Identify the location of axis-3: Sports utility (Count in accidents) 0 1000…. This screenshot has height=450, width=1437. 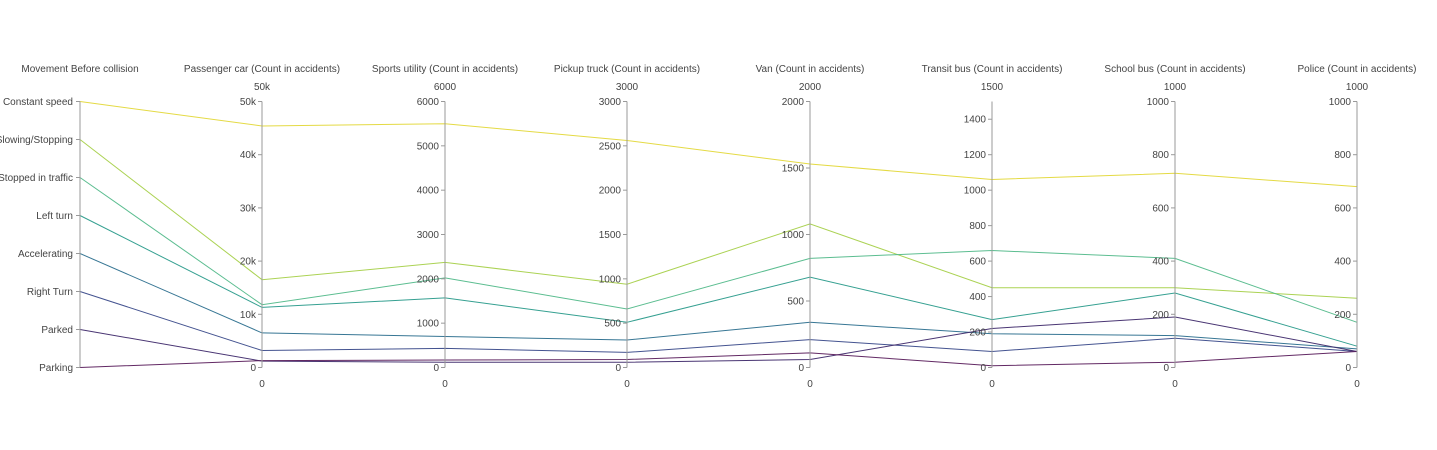
(445, 227).